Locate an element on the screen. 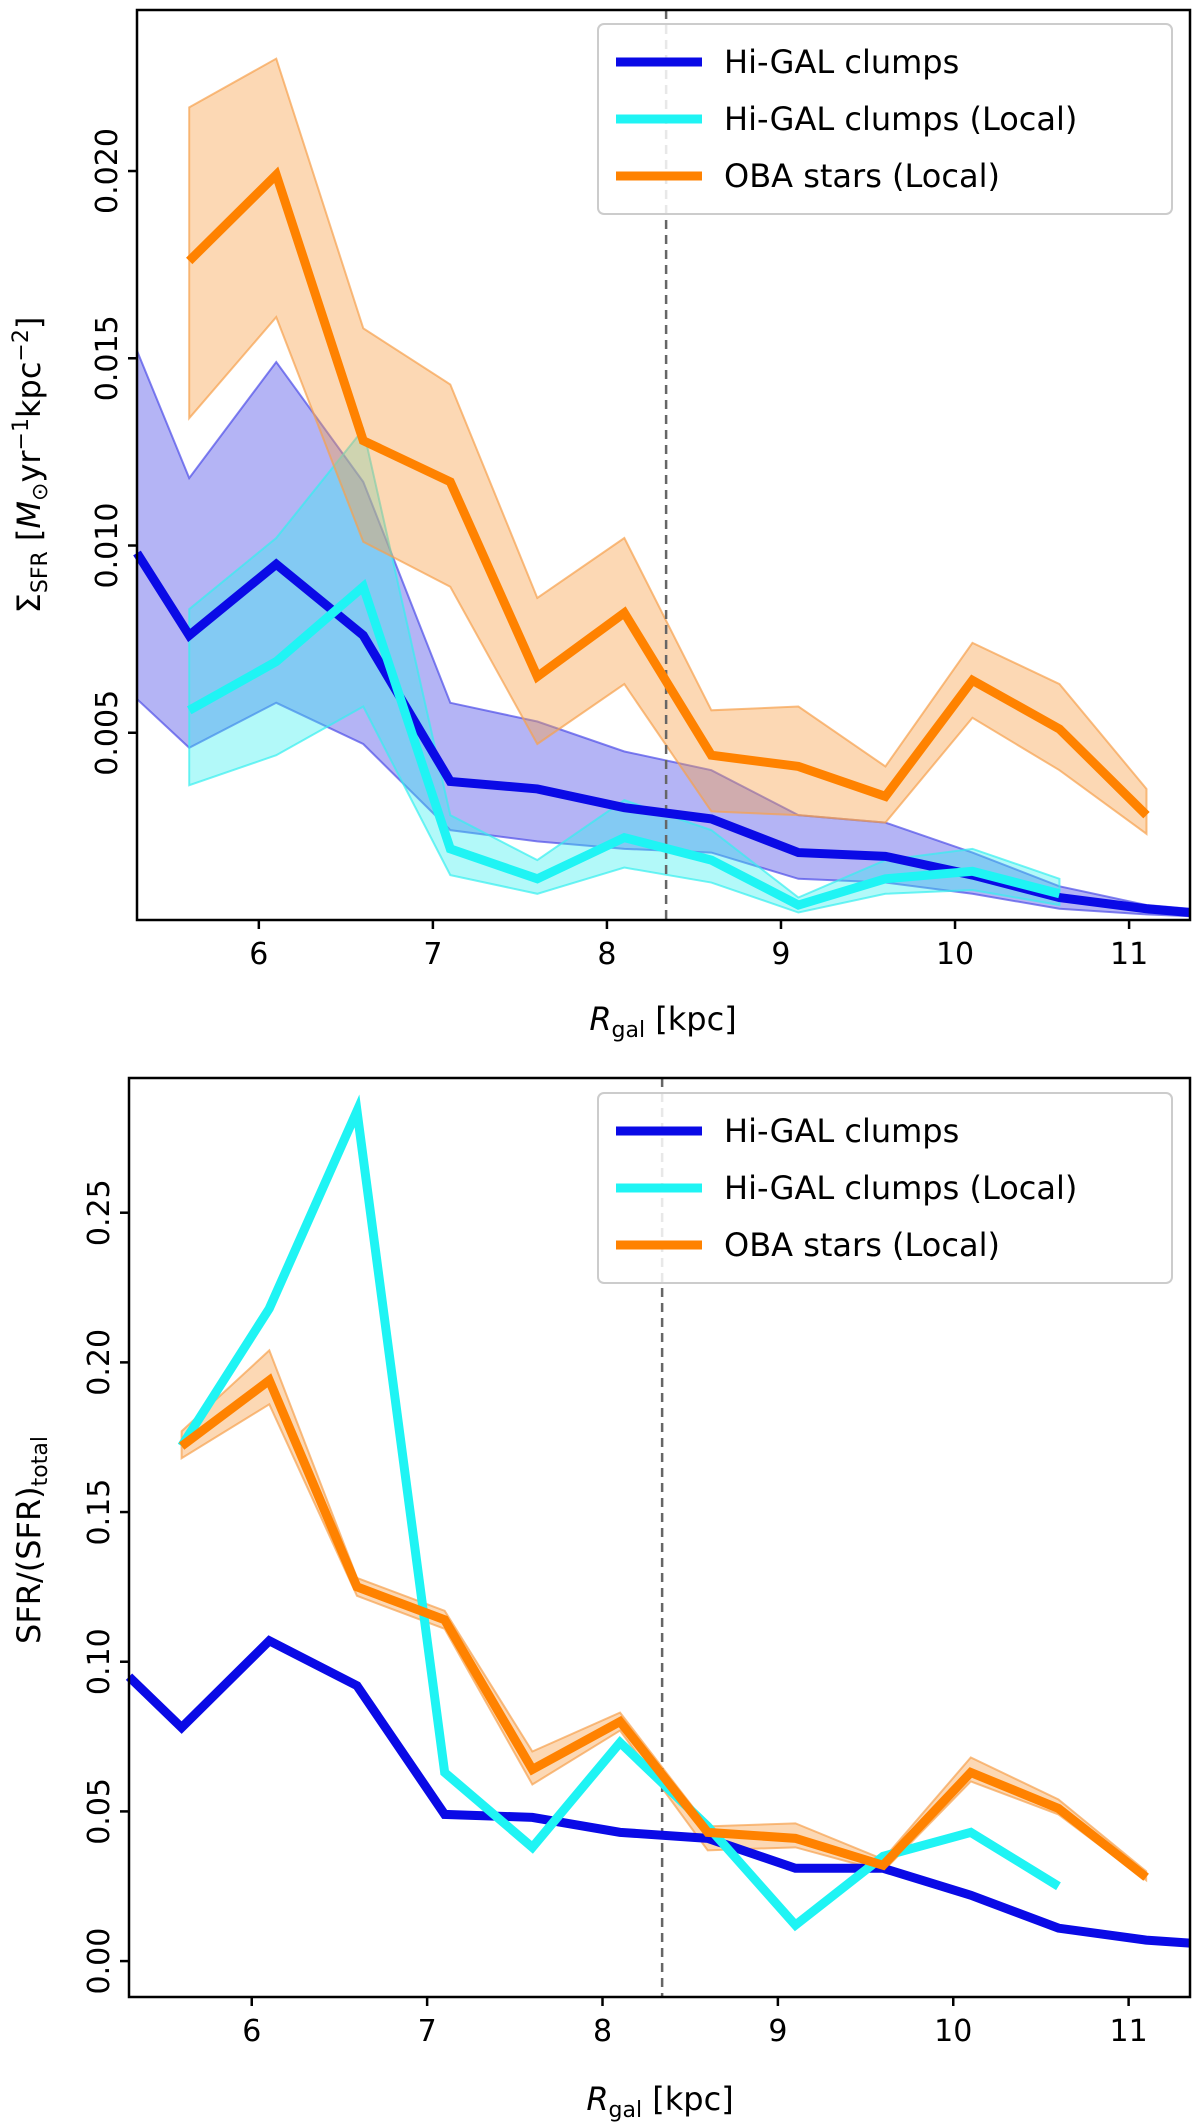  bottom-y-axis-label: SFR/(SFR)total is located at coordinates (31, 1540).